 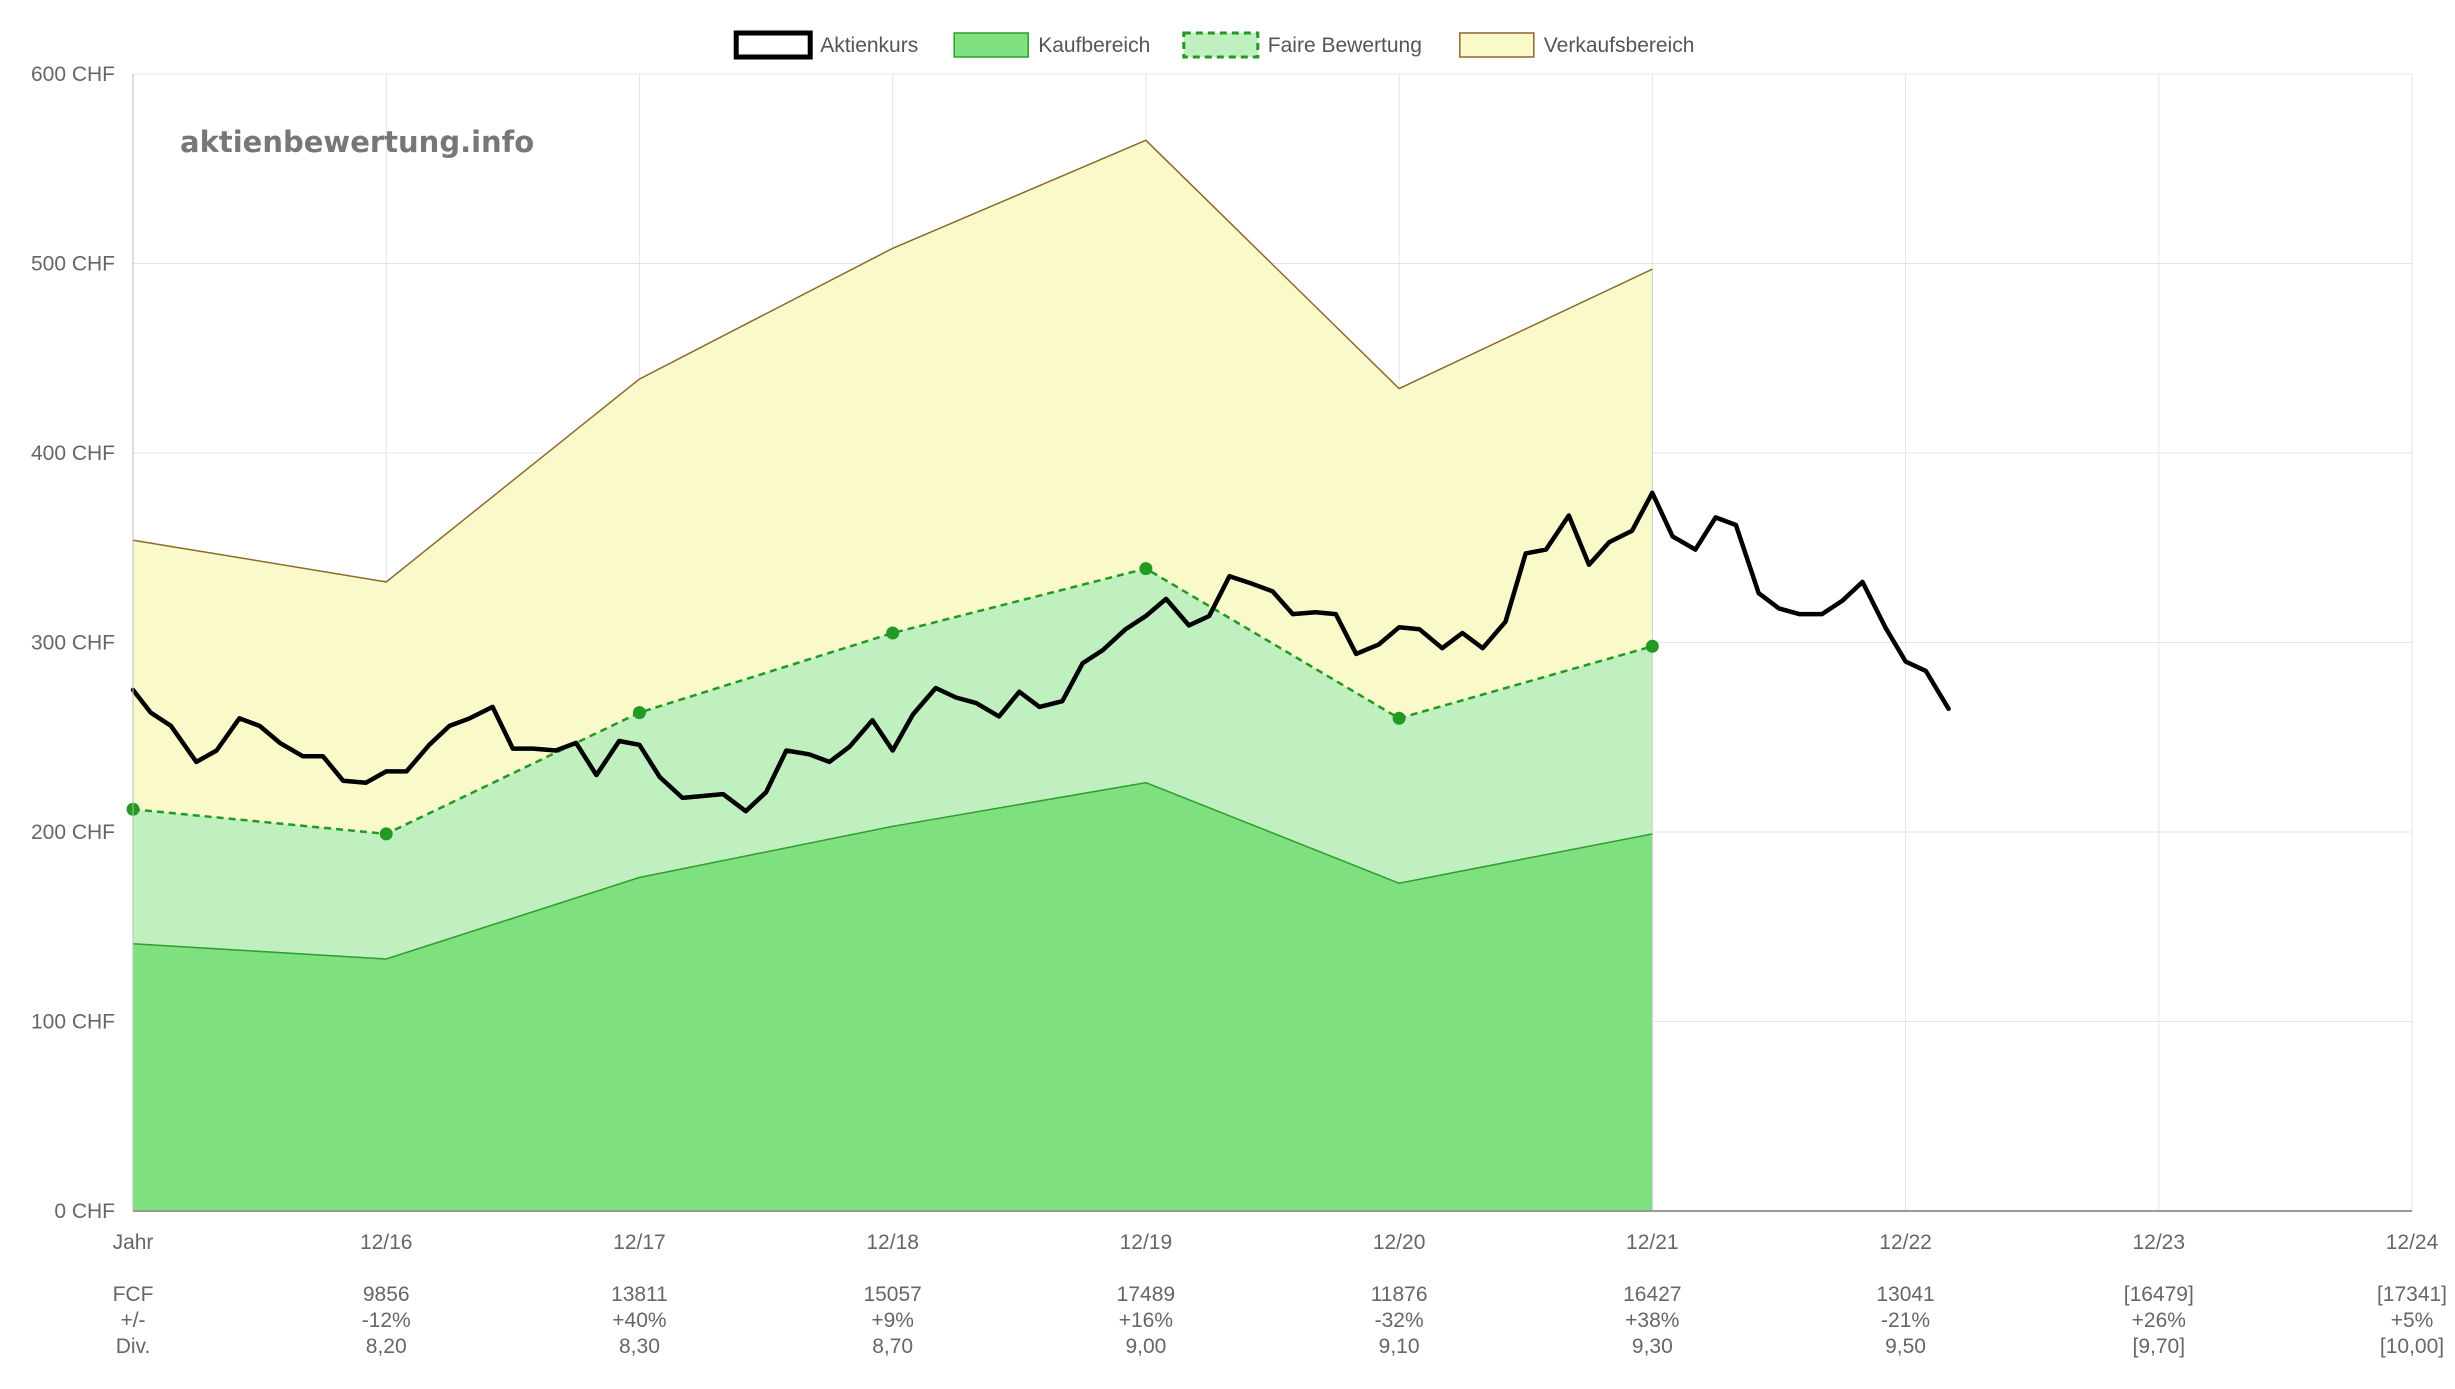 What do you see at coordinates (1652, 1242) in the screenshot?
I see `x-tick-label: 12/21` at bounding box center [1652, 1242].